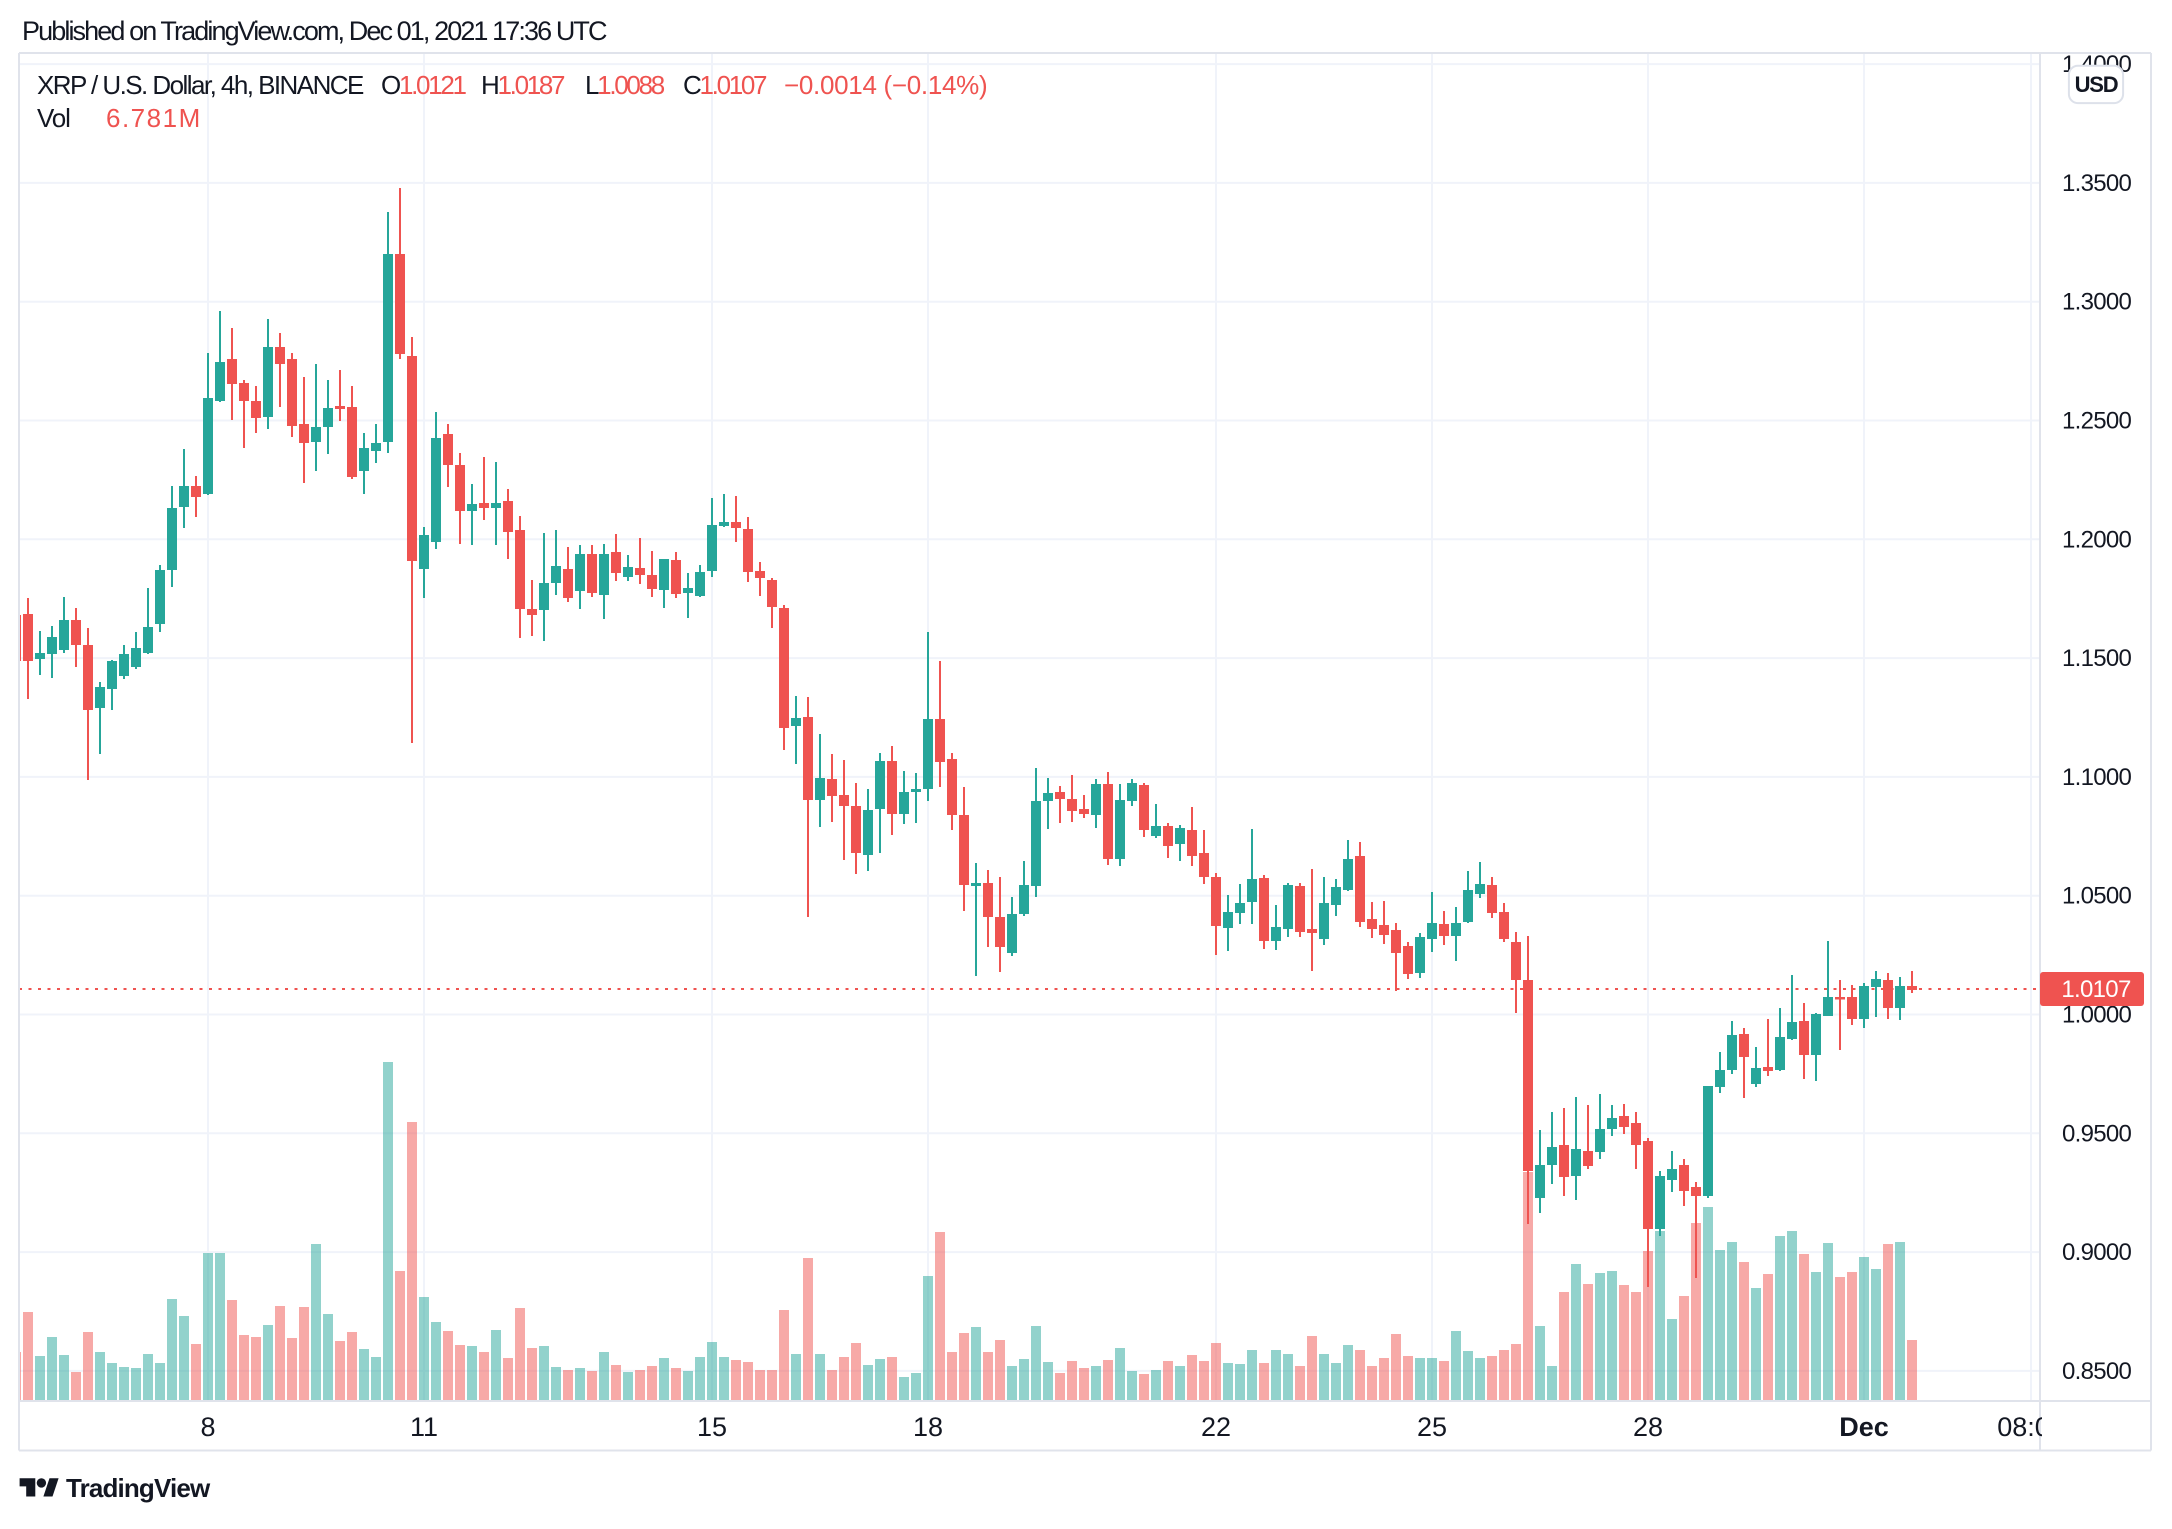 This screenshot has height=1529, width=2172. Describe the element at coordinates (2096, 84) in the screenshot. I see `svg-text: USD` at that location.